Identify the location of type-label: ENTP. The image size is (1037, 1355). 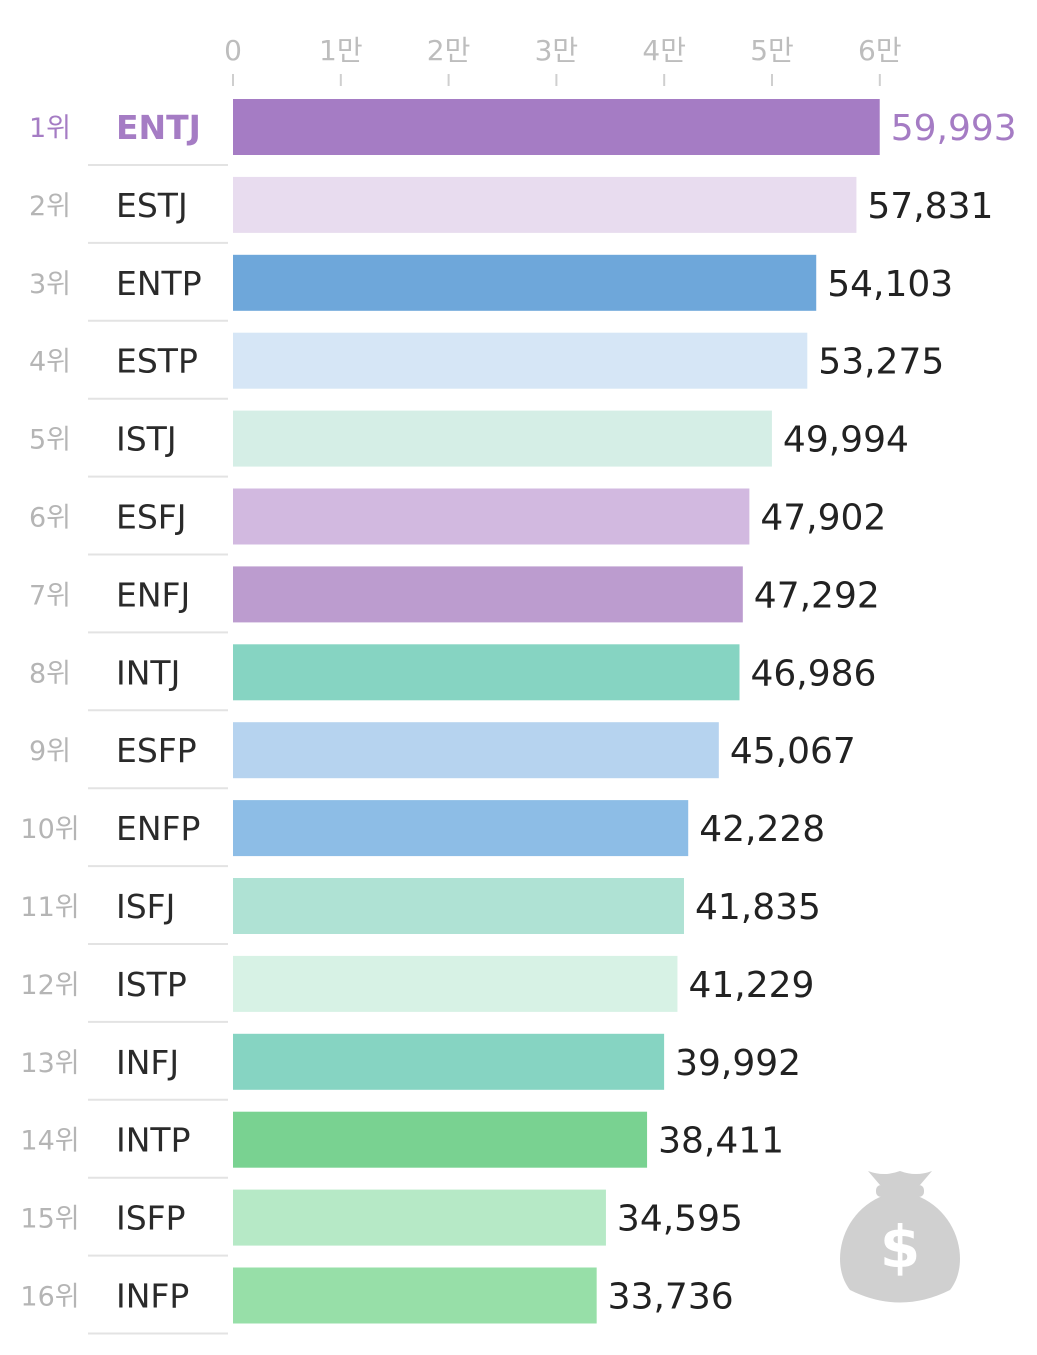
(159, 283).